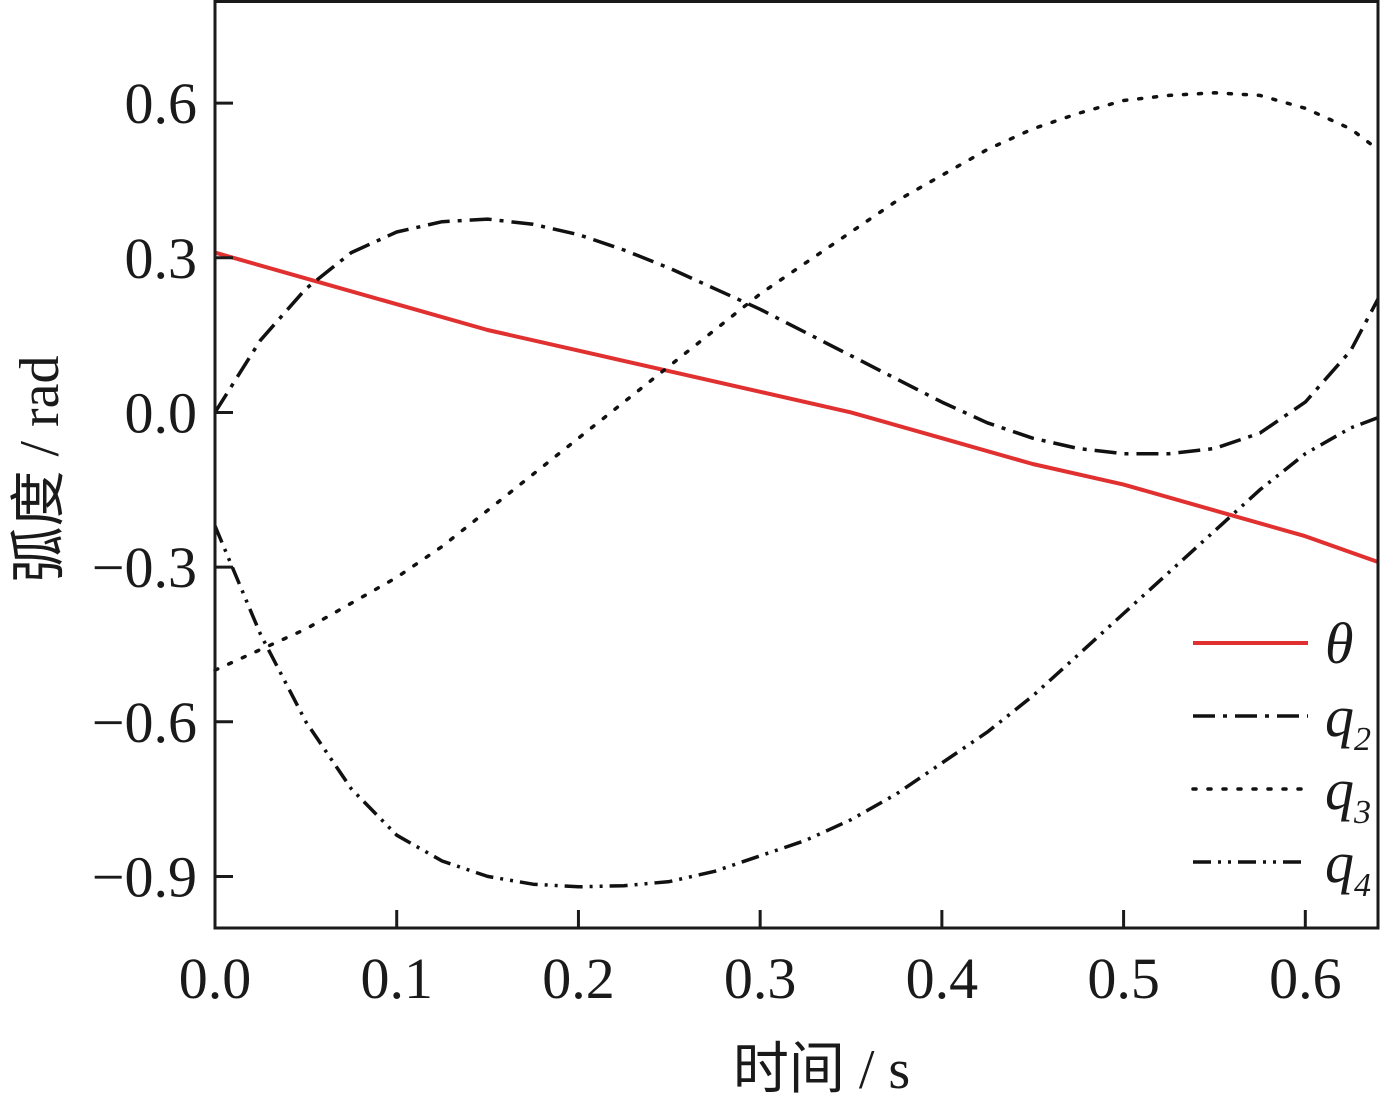 Image resolution: width=1398 pixels, height=1099 pixels. Describe the element at coordinates (144, 876) in the screenshot. I see `y-tick-label: −0.9` at that location.